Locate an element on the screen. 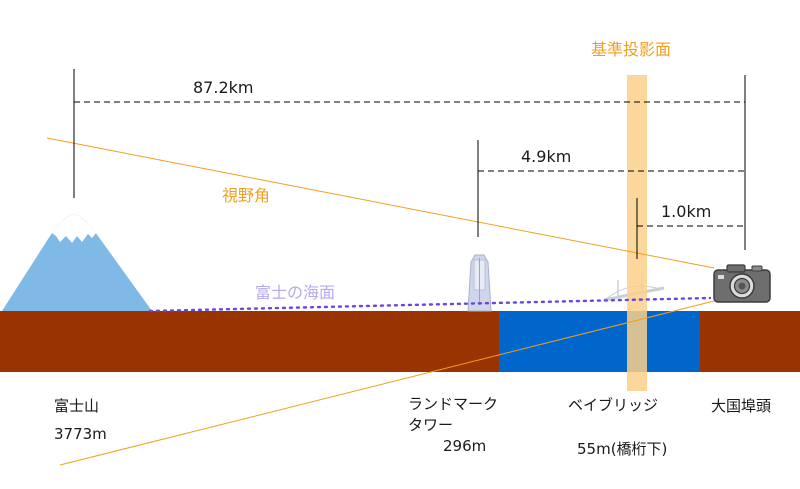 The height and width of the screenshot is (489, 800). landmark-tower-shape is located at coordinates (479, 283).